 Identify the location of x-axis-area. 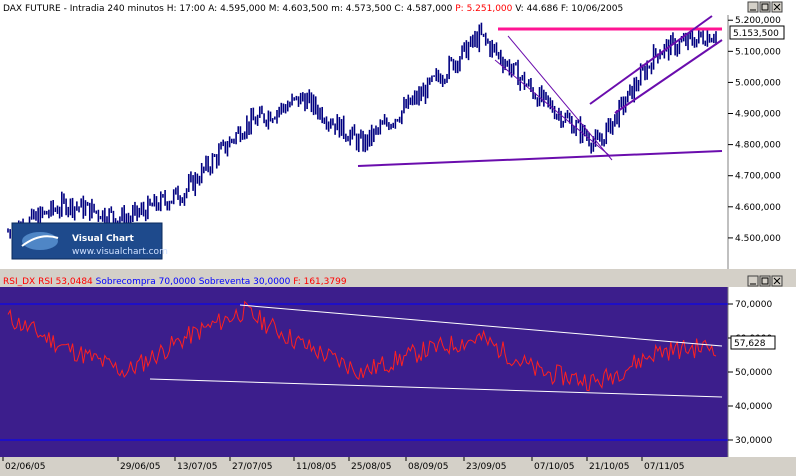
(398, 465).